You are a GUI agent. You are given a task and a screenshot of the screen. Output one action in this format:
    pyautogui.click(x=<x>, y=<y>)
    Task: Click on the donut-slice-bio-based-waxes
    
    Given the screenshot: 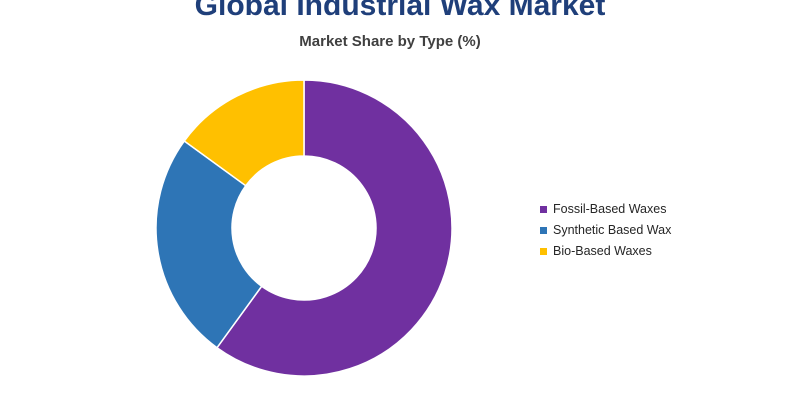 What is the action you would take?
    pyautogui.click(x=244, y=133)
    